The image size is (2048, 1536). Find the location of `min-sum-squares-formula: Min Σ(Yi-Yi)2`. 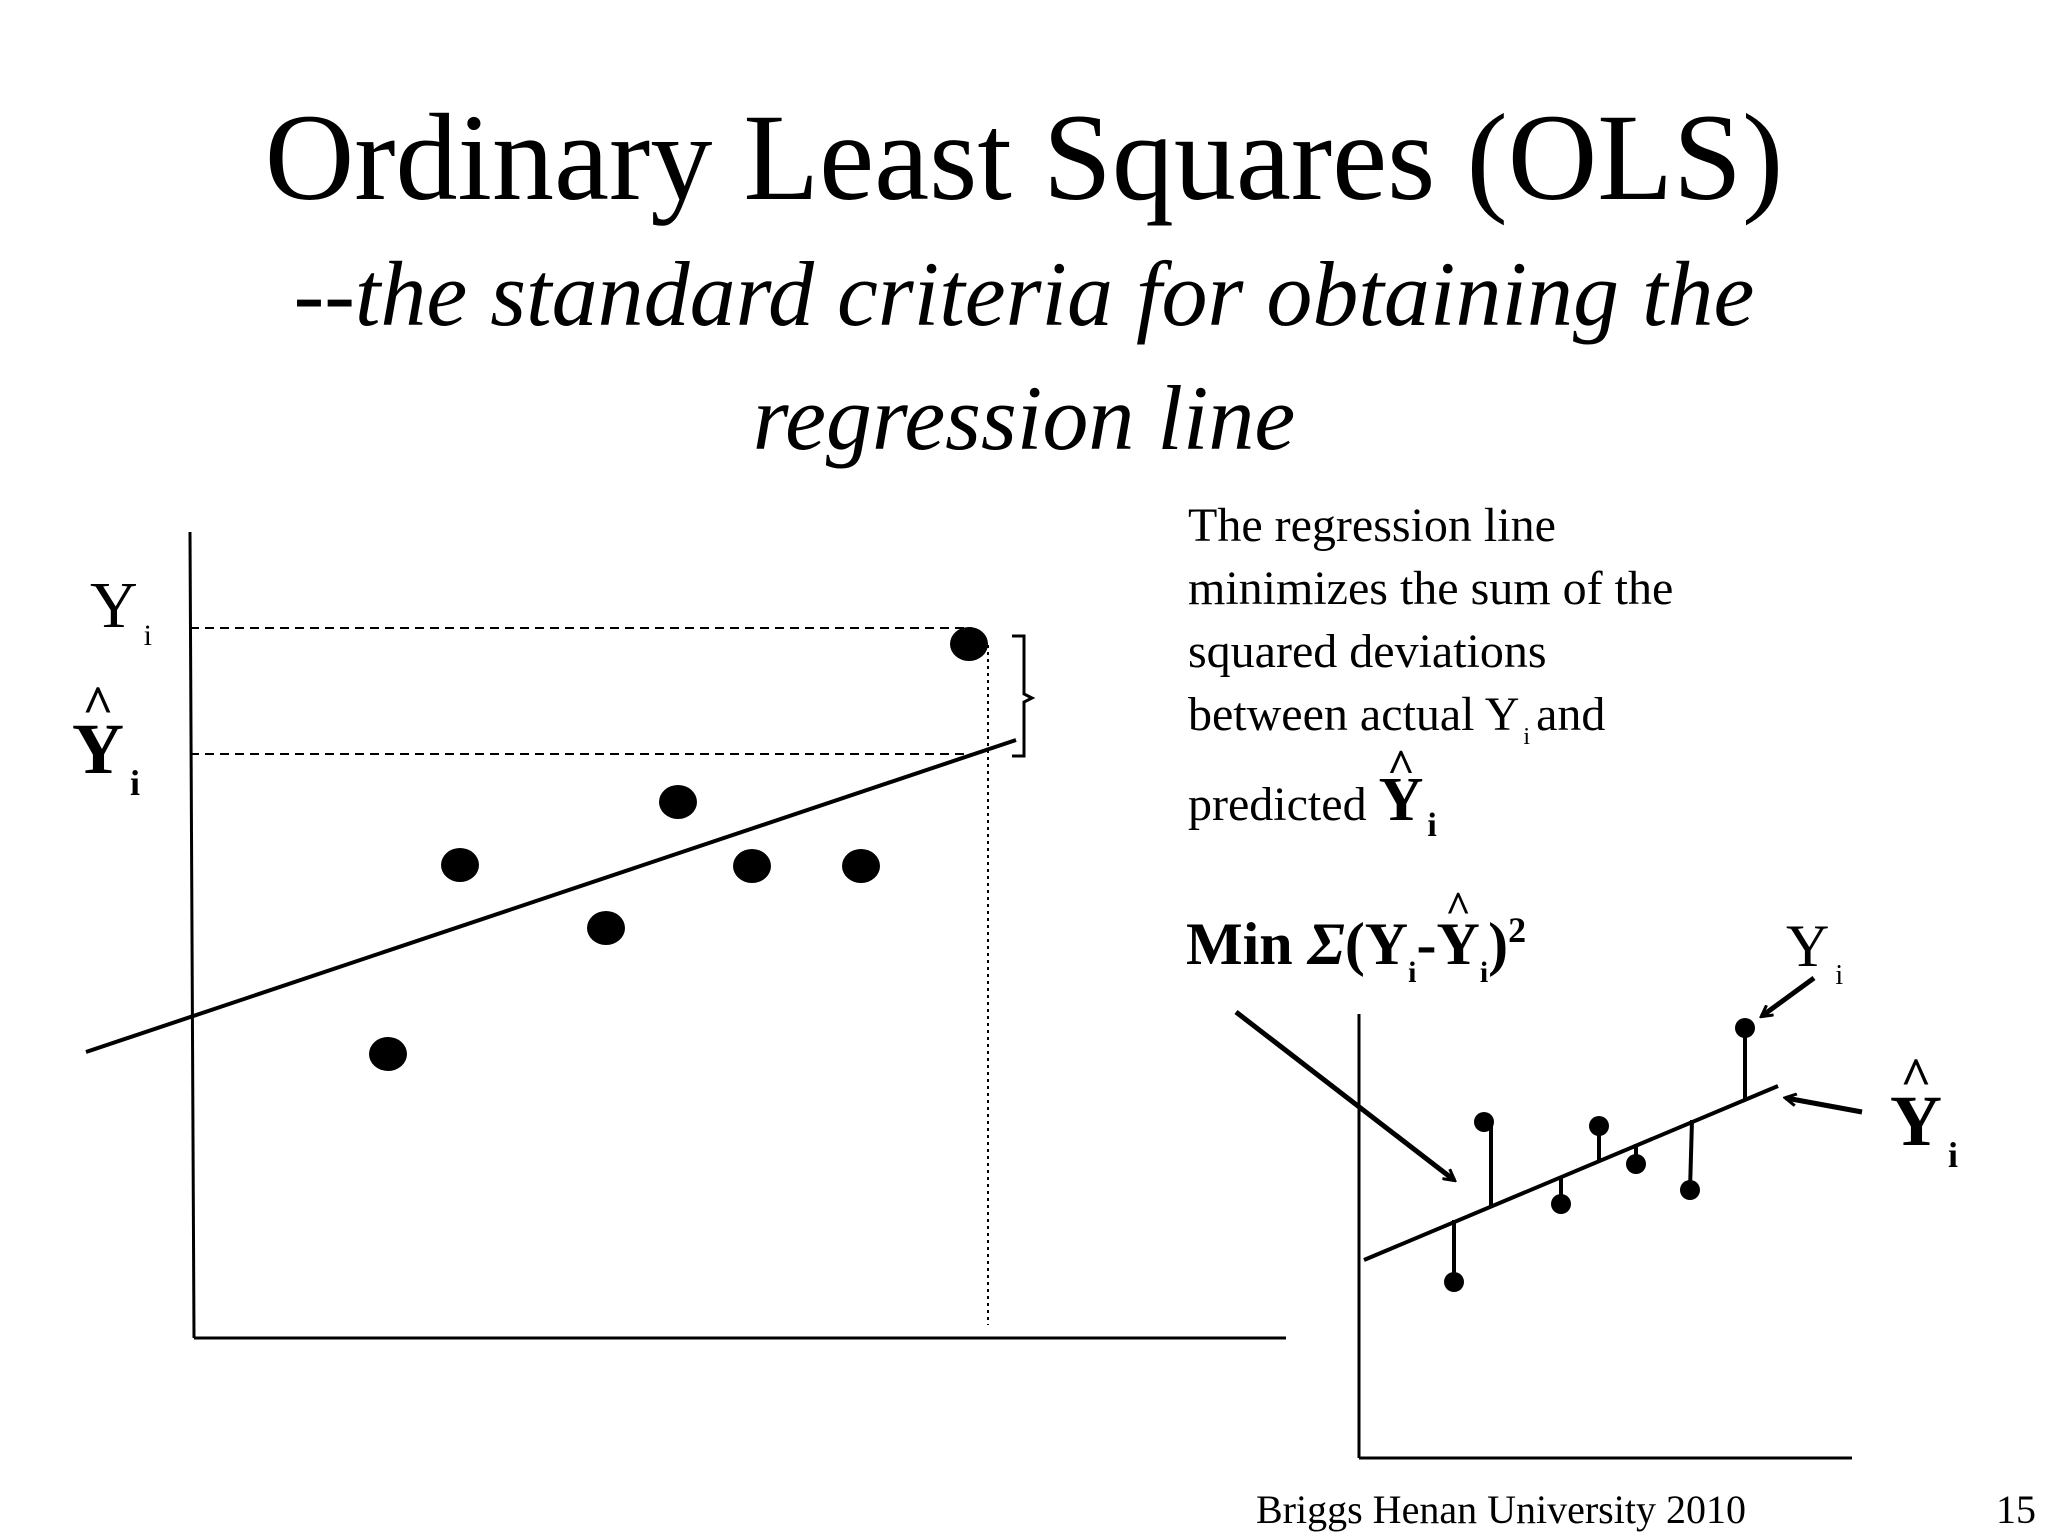

min-sum-squares-formula: Min Σ(Yi-Yi)2 is located at coordinates (1356, 949).